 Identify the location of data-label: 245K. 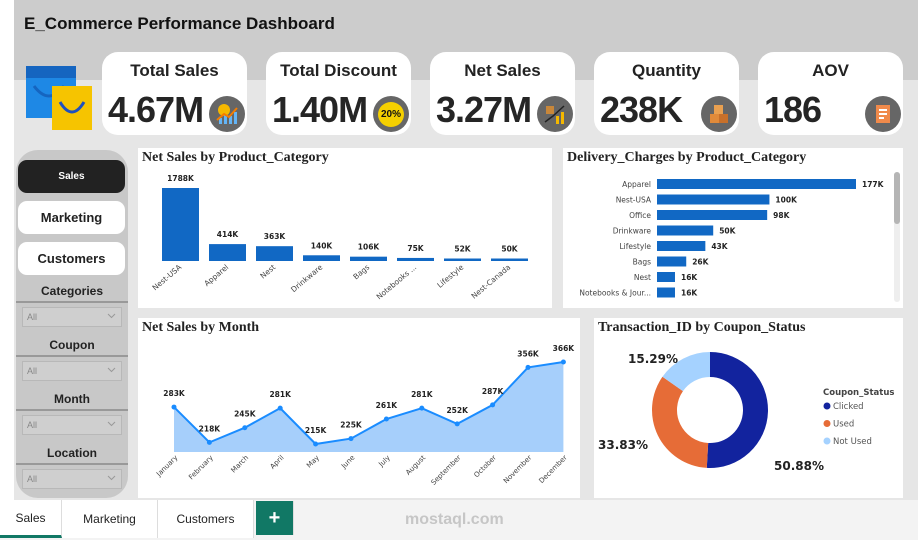
(245, 414).